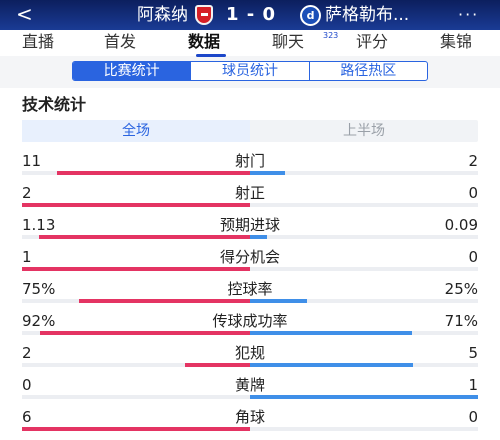  I want to click on stat-away-value: 5, so click(473, 353).